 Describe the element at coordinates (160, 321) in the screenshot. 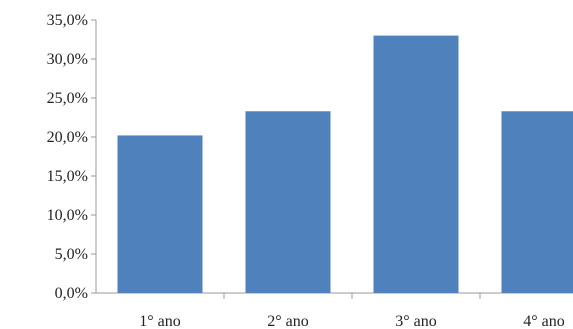

I see `x-category-label: 1° ano` at that location.